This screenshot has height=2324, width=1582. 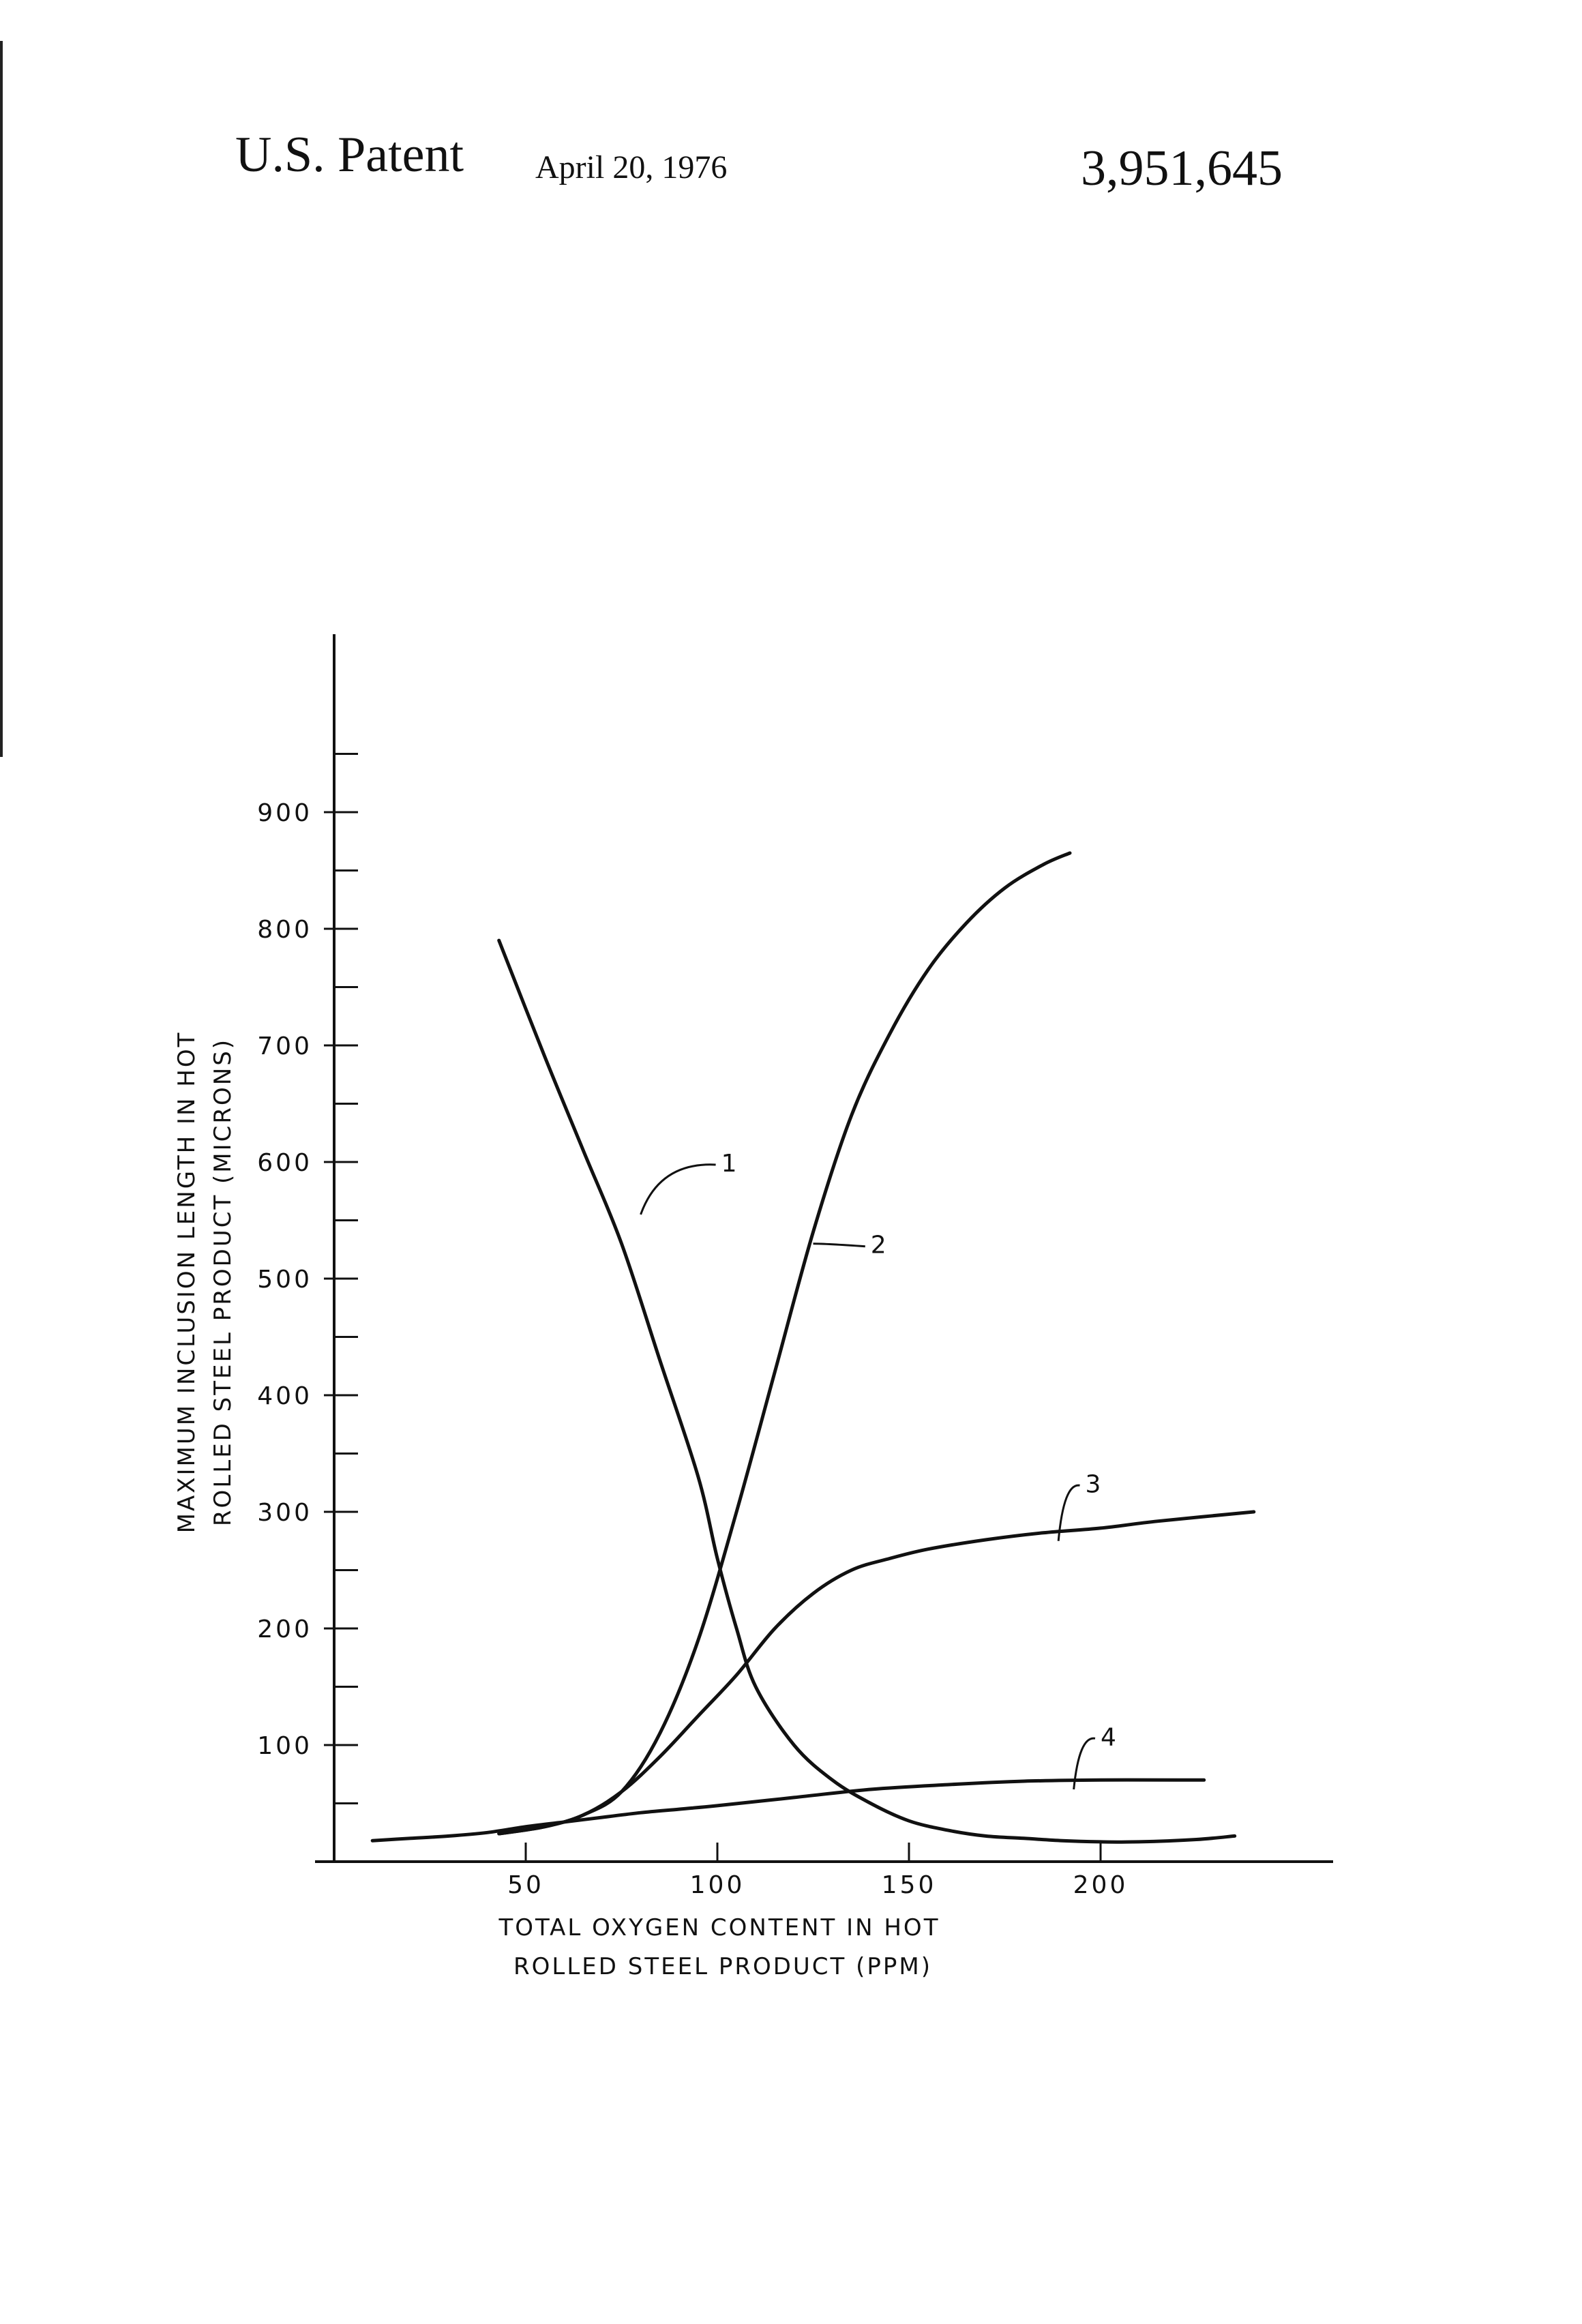 What do you see at coordinates (722, 1966) in the screenshot?
I see `x-axis-title-line-2: ROLLED STEEL PRODUCT (PPM)` at bounding box center [722, 1966].